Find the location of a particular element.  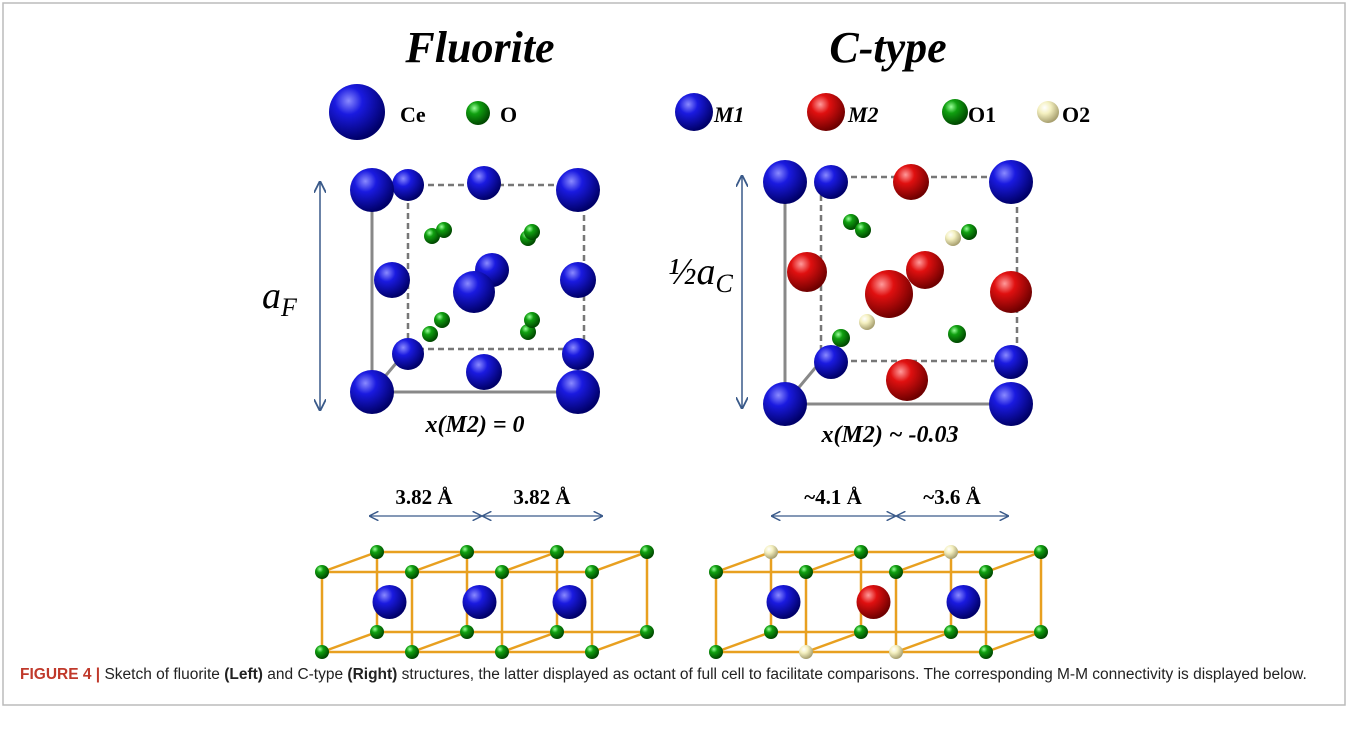

lattice-base: a is located at coordinates (271, 296).